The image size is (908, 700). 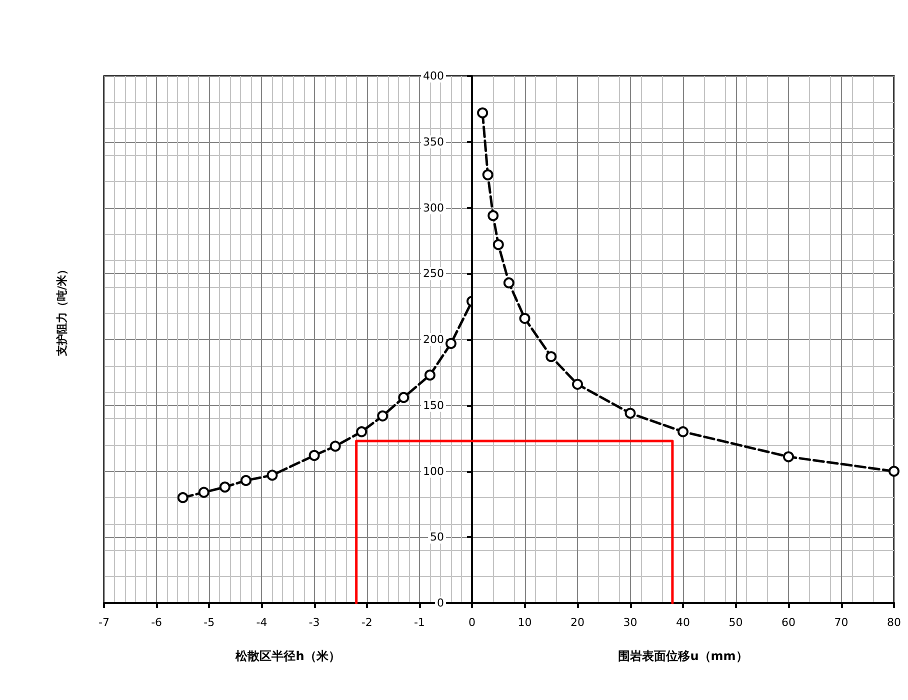 I want to click on x-tick-label: 10, so click(x=525, y=622).